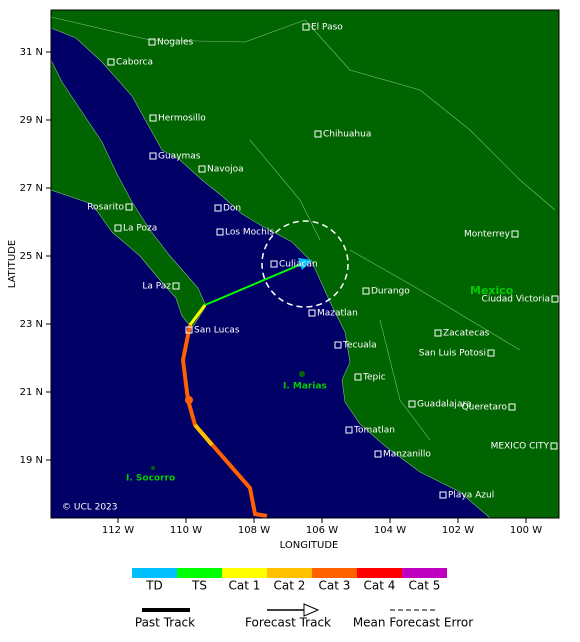  What do you see at coordinates (232, 209) in the screenshot?
I see `city-label: Don` at bounding box center [232, 209].